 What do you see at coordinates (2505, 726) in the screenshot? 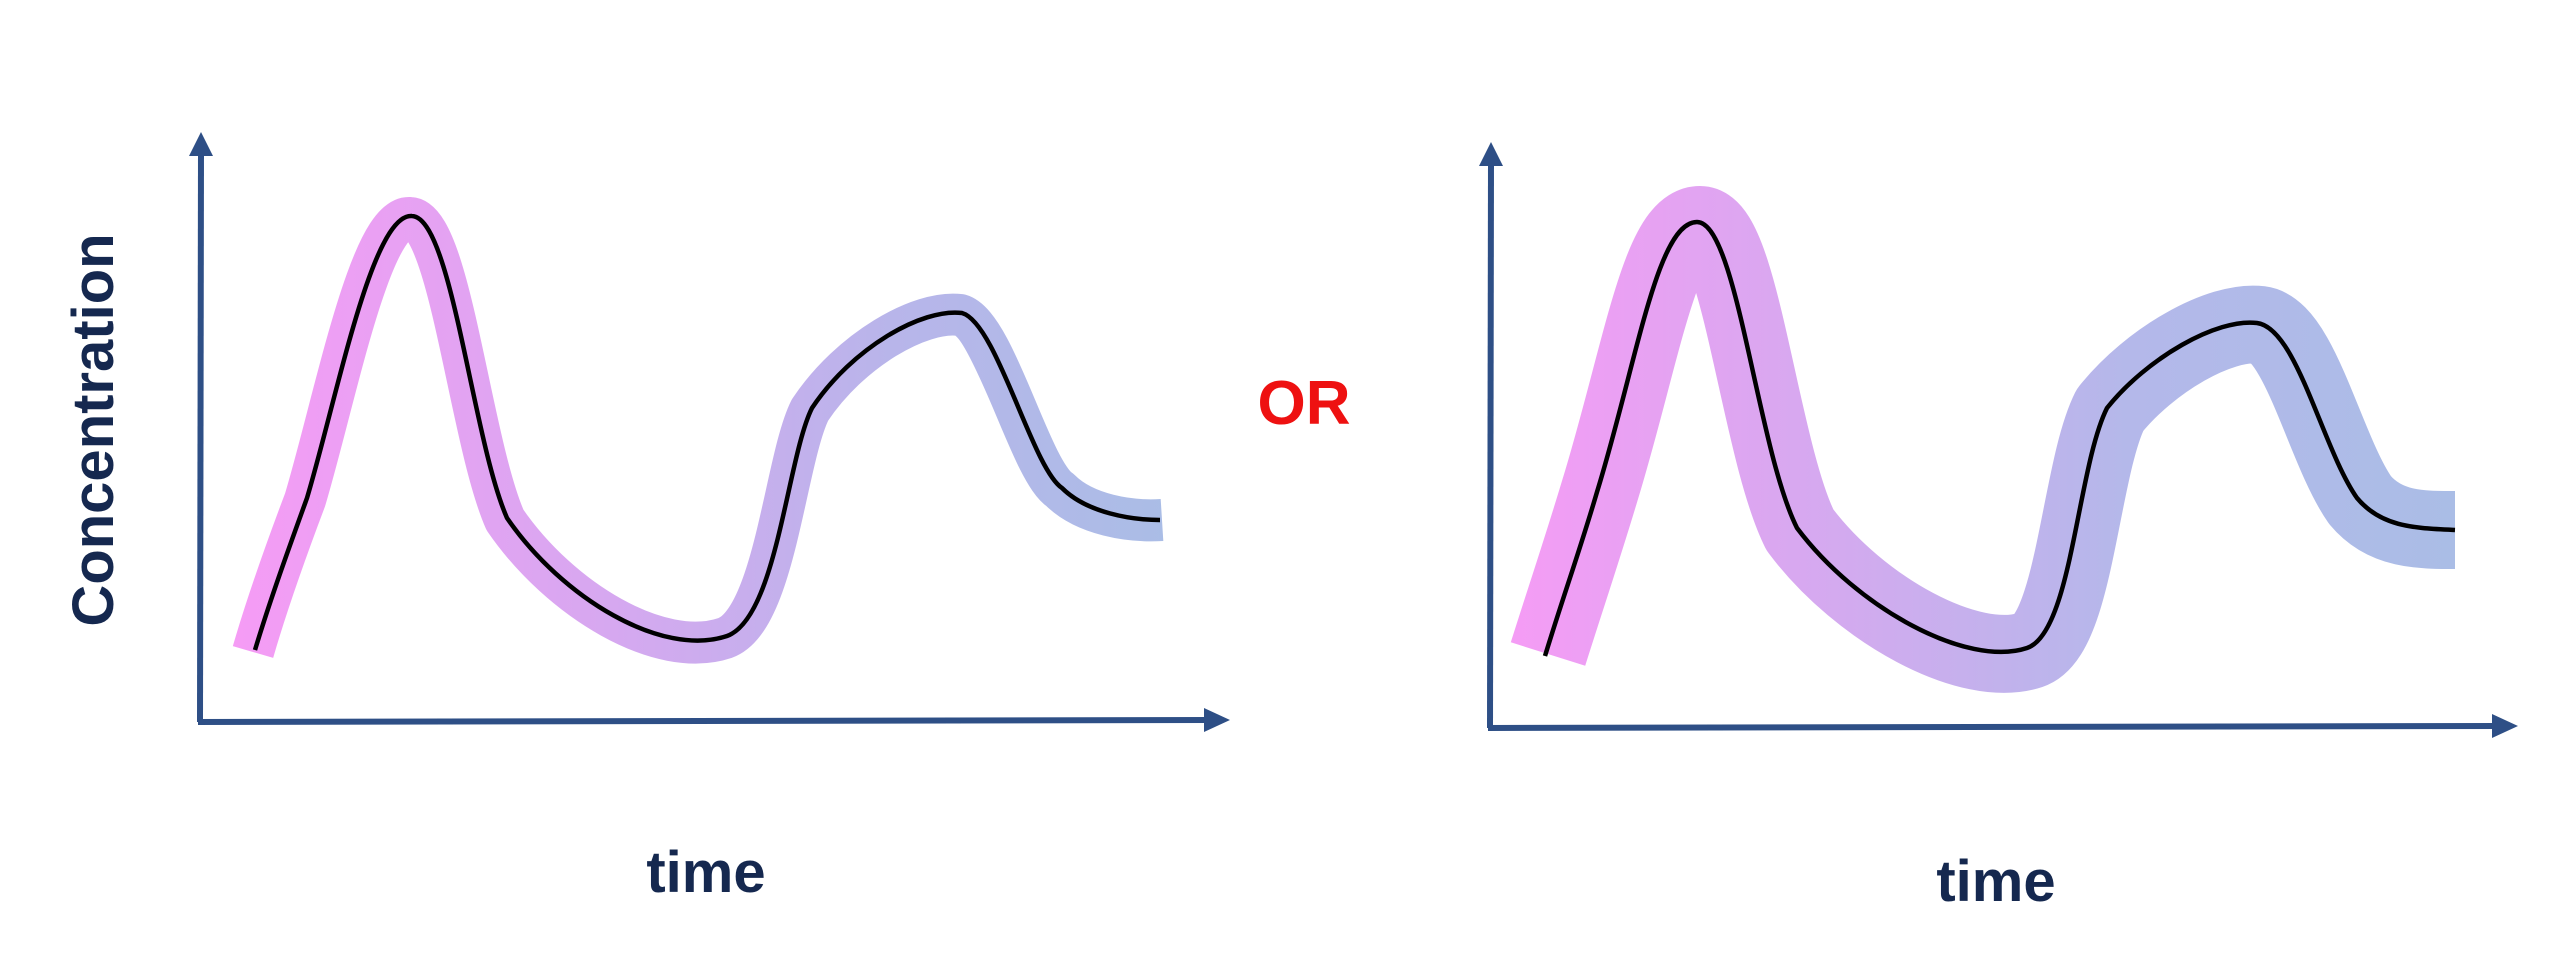
I see `right-x-axis-arrowhead` at bounding box center [2505, 726].